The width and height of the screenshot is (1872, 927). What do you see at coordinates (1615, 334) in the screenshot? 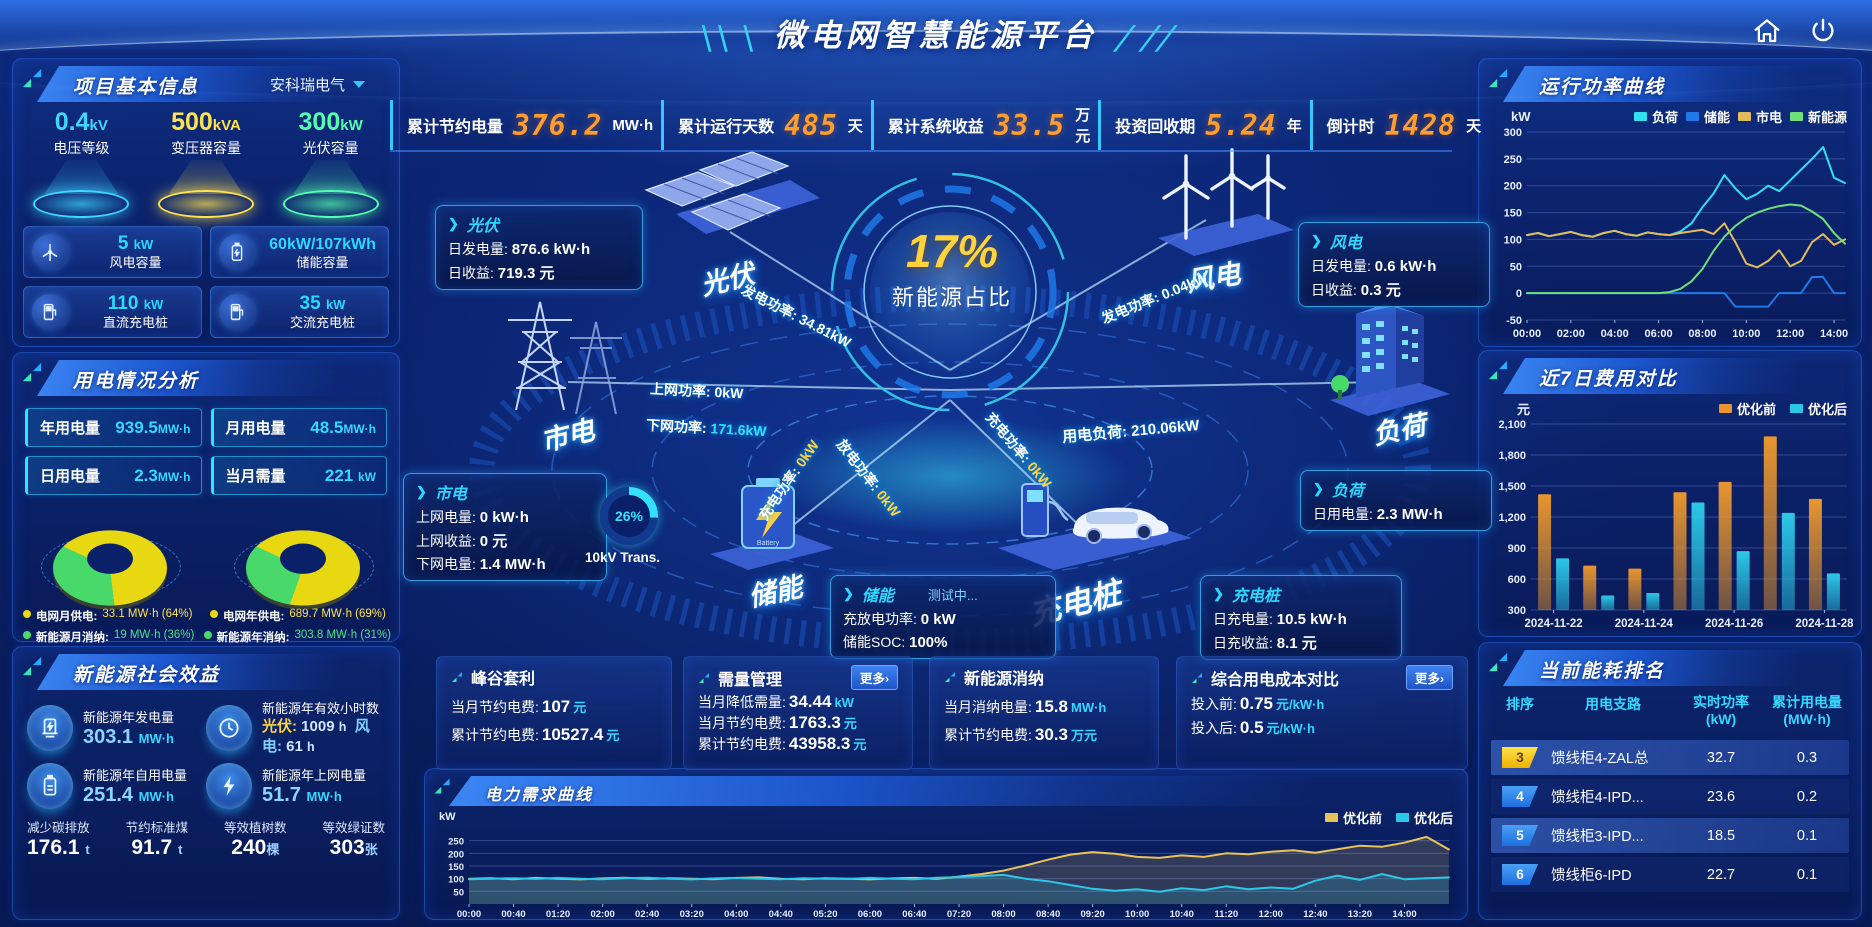
I see `svg-text: 04:00` at bounding box center [1615, 334].